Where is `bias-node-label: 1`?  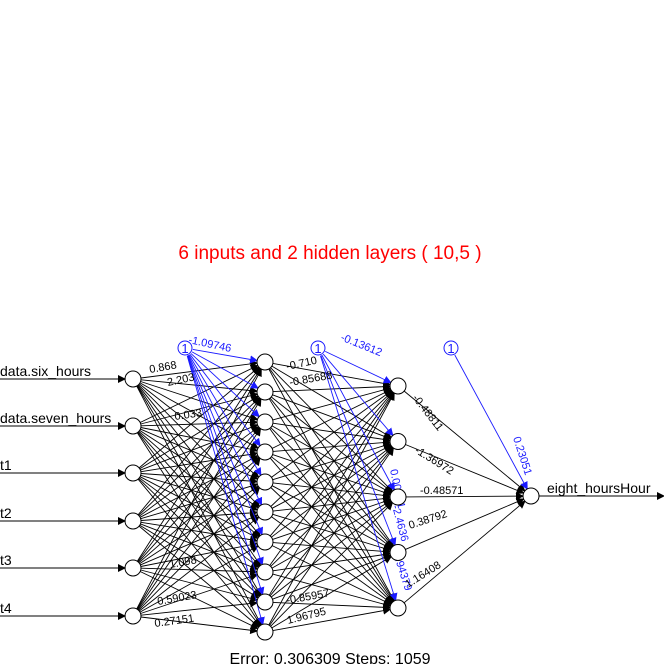 bias-node-label: 1 is located at coordinates (184, 348).